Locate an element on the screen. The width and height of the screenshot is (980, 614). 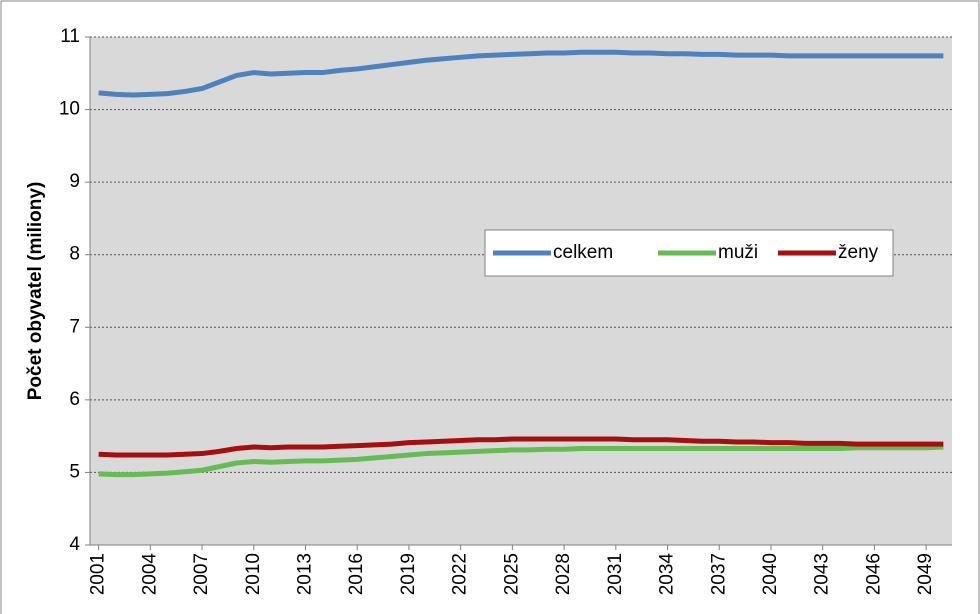
y-tick-label: 4 is located at coordinates (74, 544).